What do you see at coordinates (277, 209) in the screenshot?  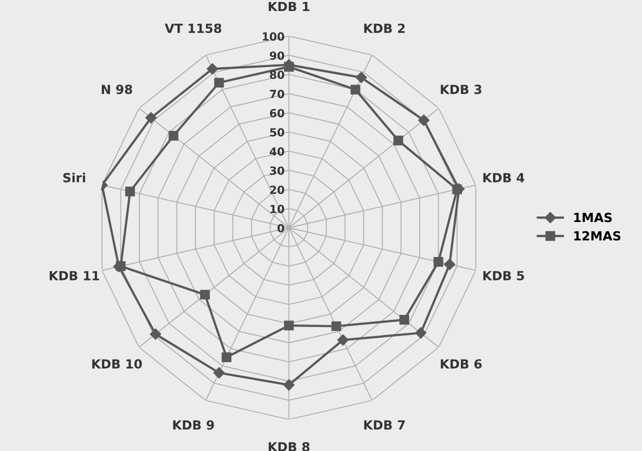 I see `y-tick-label: 10` at bounding box center [277, 209].